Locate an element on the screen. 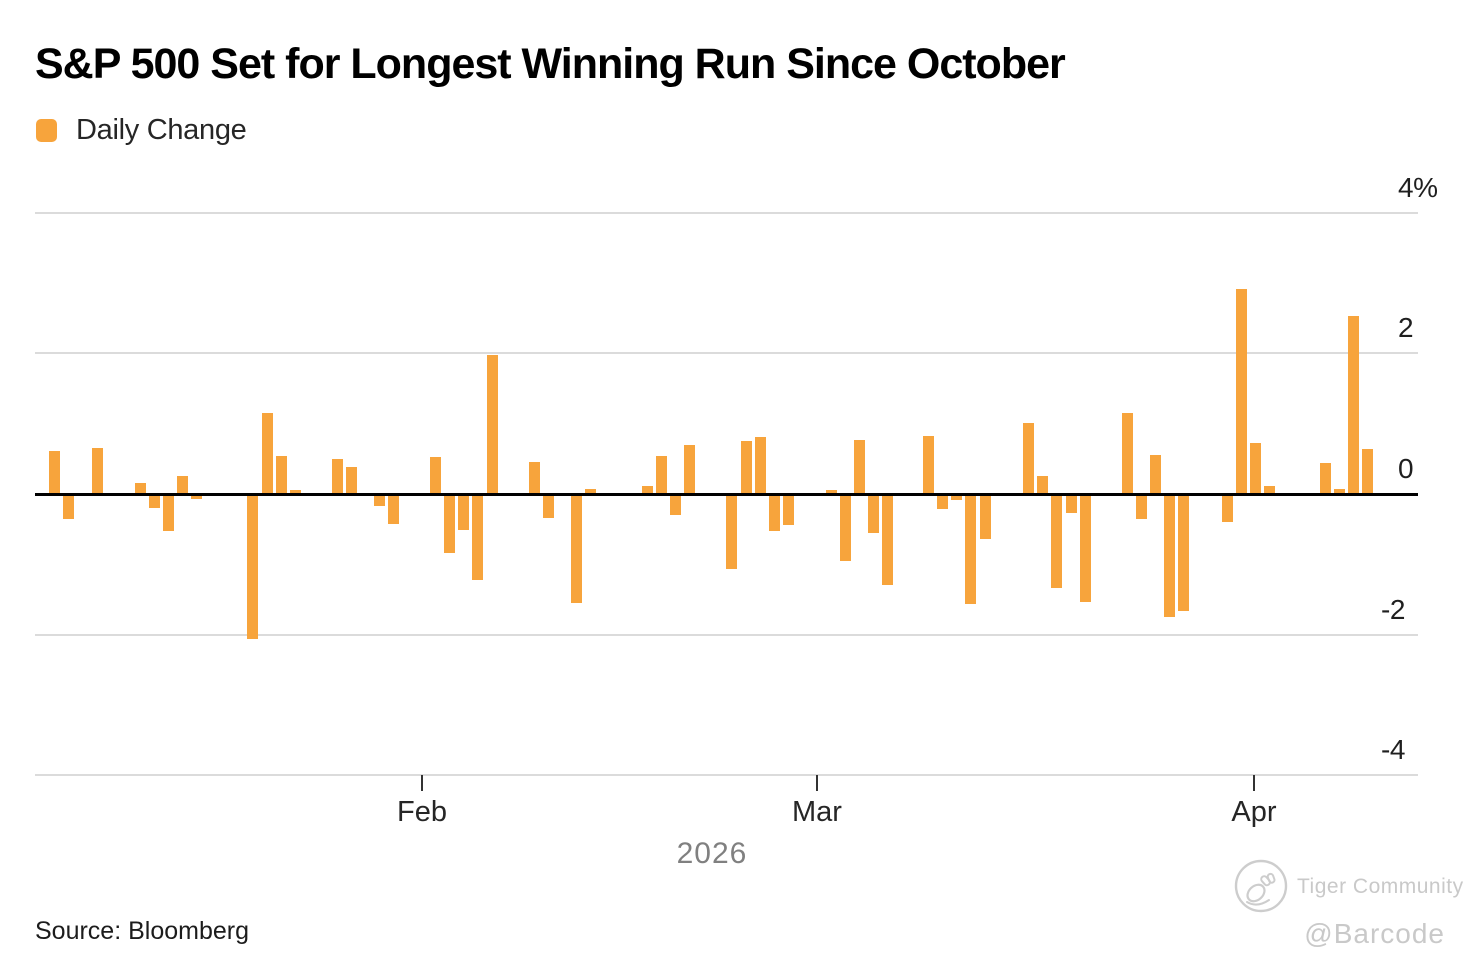 The image size is (1472, 969). y-axis-label: 0 is located at coordinates (1406, 468).